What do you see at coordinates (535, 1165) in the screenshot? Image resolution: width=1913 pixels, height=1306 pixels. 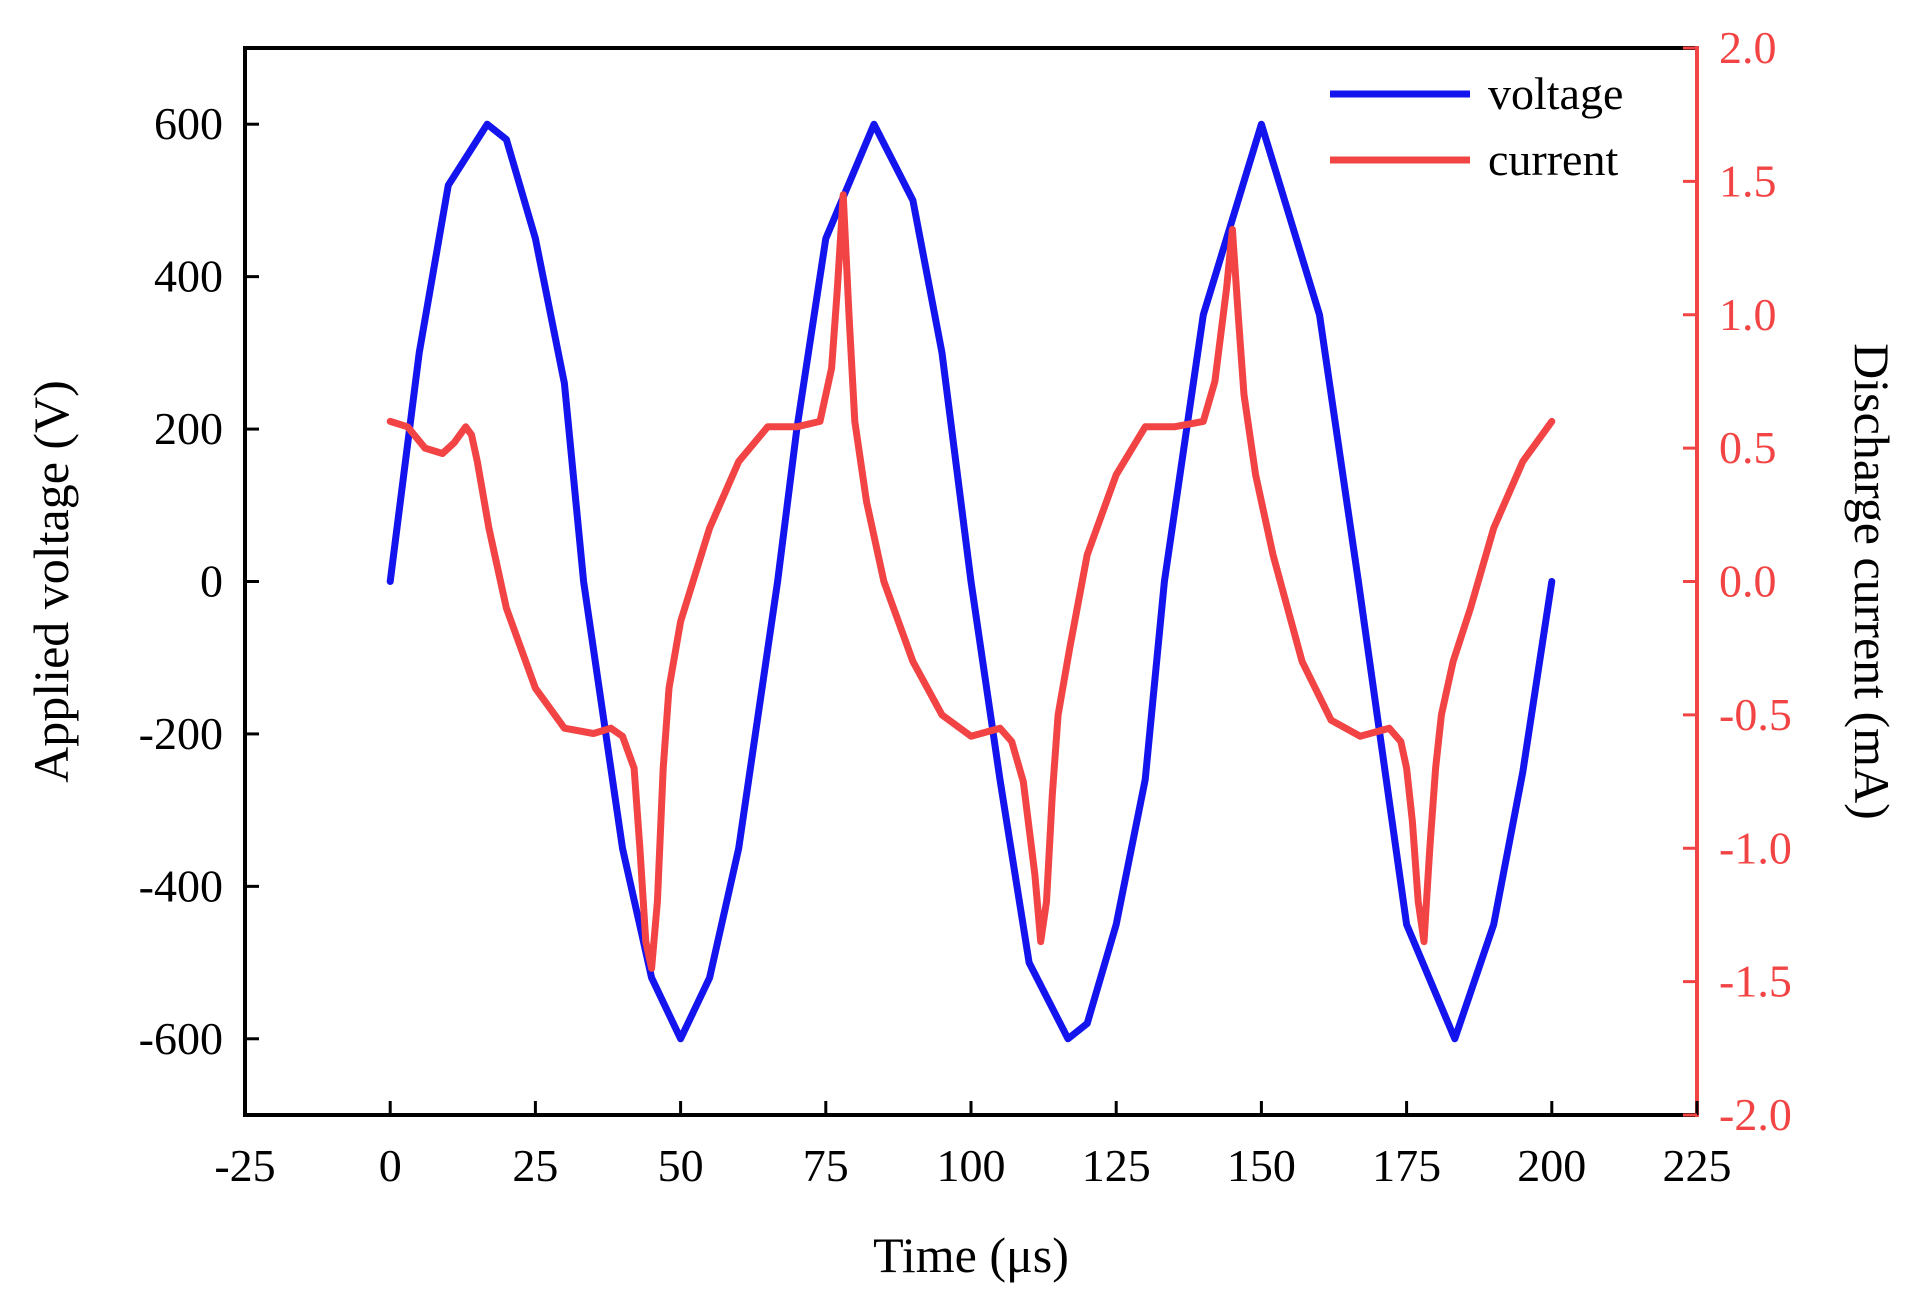 I see `x-tick-label: 25` at bounding box center [535, 1165].